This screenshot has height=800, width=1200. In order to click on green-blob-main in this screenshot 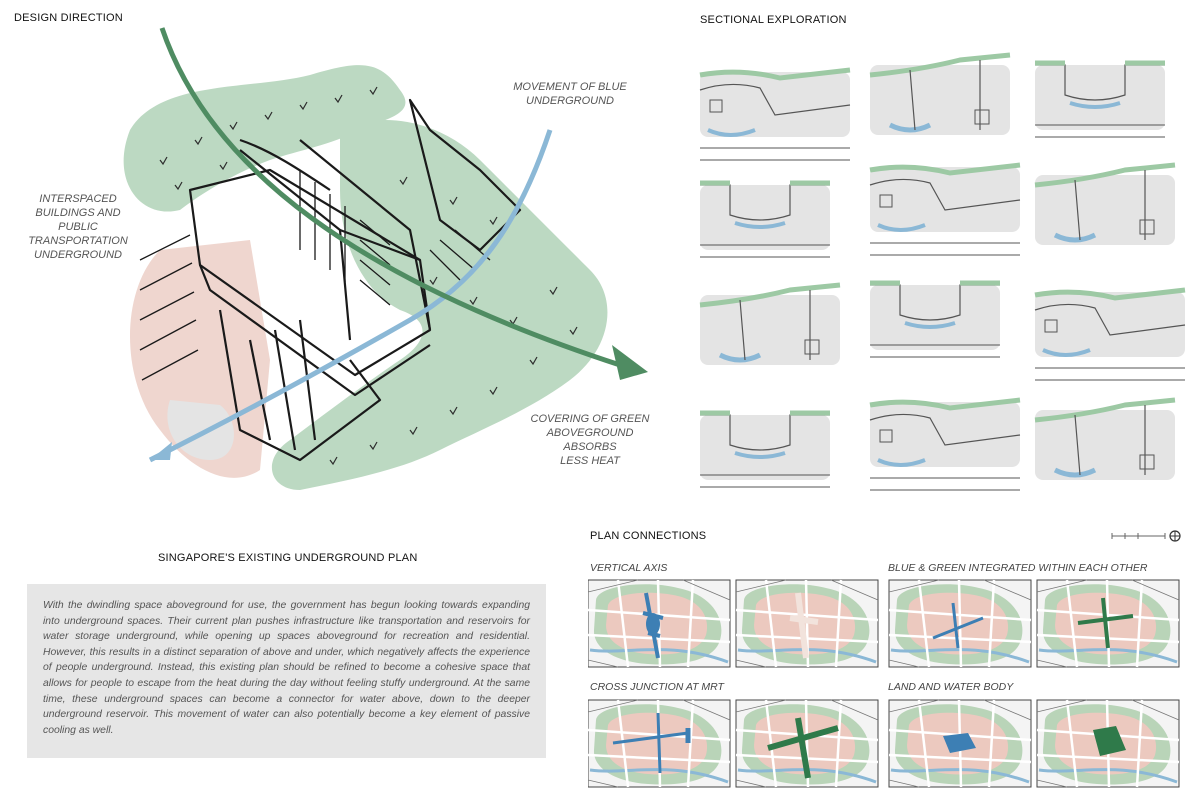, I will do `click(439, 305)`.